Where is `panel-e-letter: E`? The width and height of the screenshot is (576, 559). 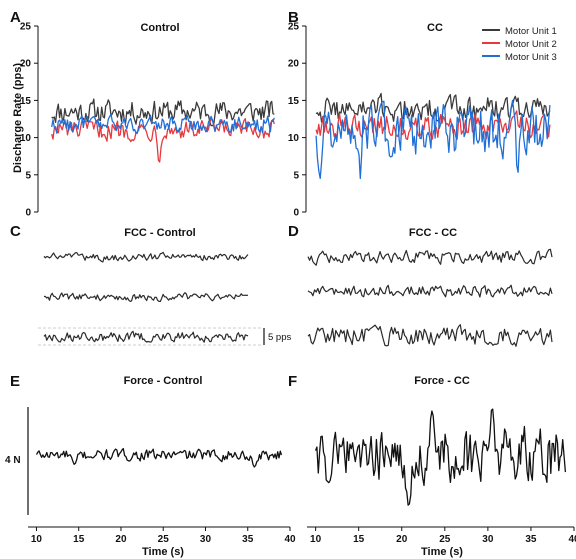 panel-e-letter: E is located at coordinates (15, 381).